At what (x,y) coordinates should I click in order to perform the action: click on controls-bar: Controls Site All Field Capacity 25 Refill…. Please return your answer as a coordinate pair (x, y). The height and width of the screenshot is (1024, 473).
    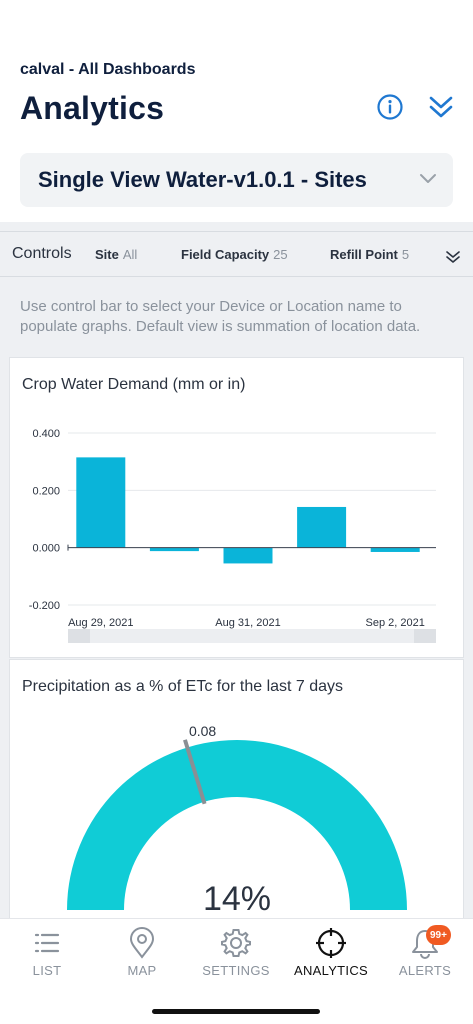
    Looking at the image, I should click on (236, 254).